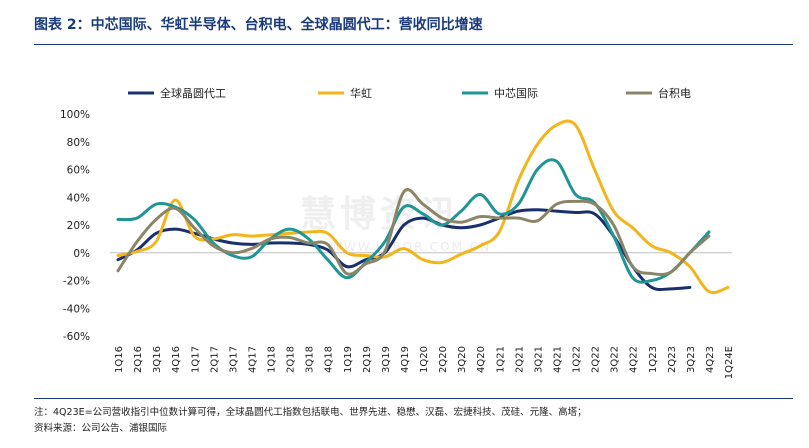 This screenshot has height=448, width=809. What do you see at coordinates (413, 44) in the screenshot?
I see `title-divider` at bounding box center [413, 44].